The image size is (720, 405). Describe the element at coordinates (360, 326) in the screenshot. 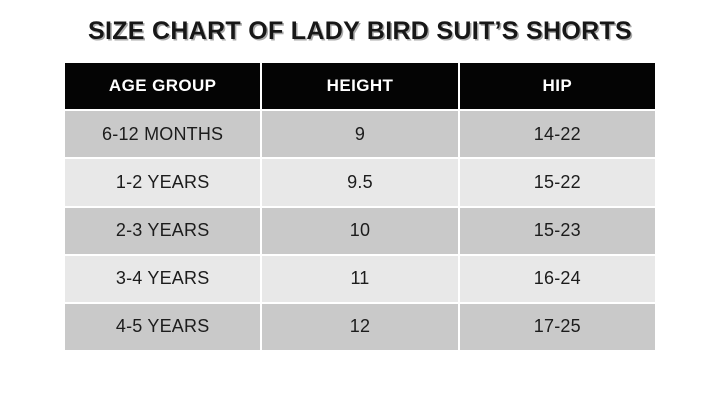

I see `table-cell-height: 12` at that location.